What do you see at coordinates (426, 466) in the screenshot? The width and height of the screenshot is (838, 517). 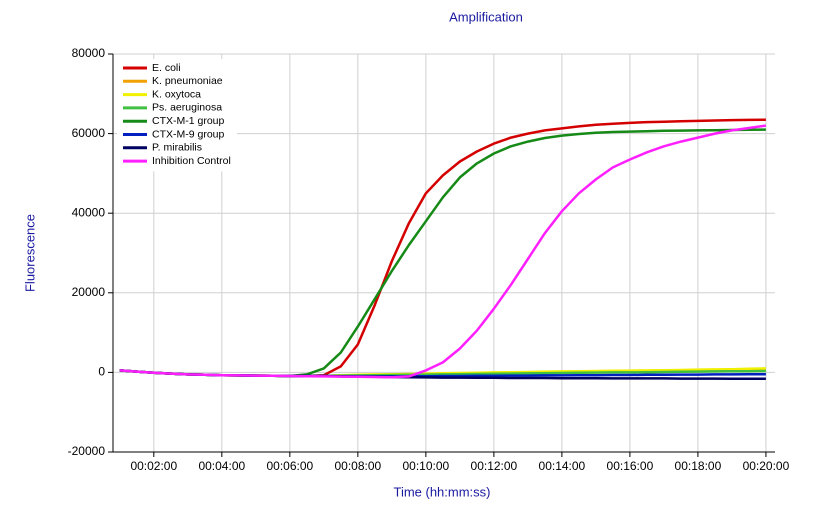 I see `x-tick-label: 00:10:00` at bounding box center [426, 466].